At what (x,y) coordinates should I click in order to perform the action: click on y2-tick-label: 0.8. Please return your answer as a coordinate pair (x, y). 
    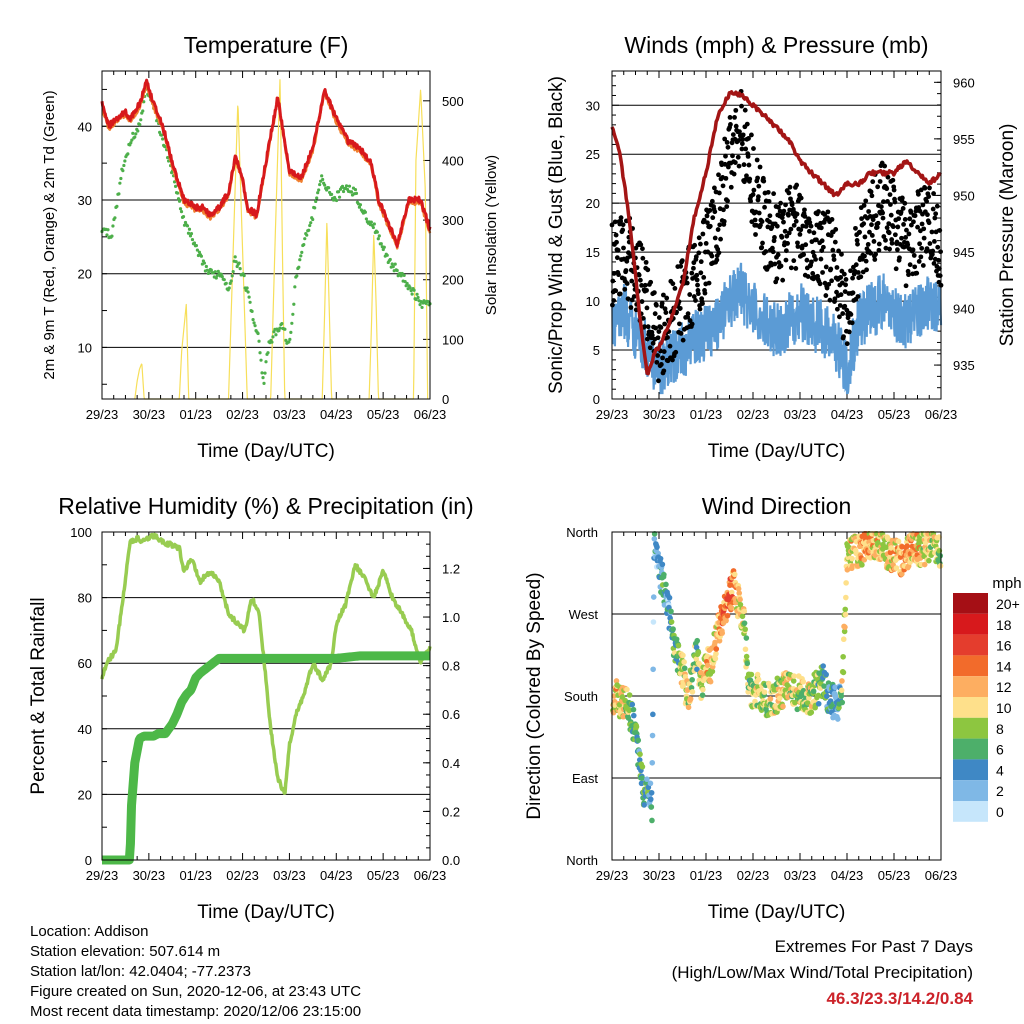
    Looking at the image, I should click on (451, 666).